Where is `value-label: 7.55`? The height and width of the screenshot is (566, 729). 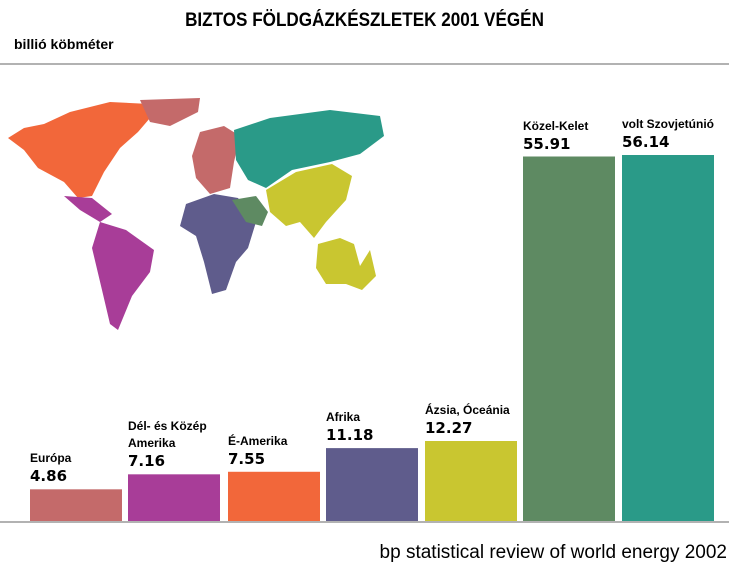
value-label: 7.55 is located at coordinates (247, 458).